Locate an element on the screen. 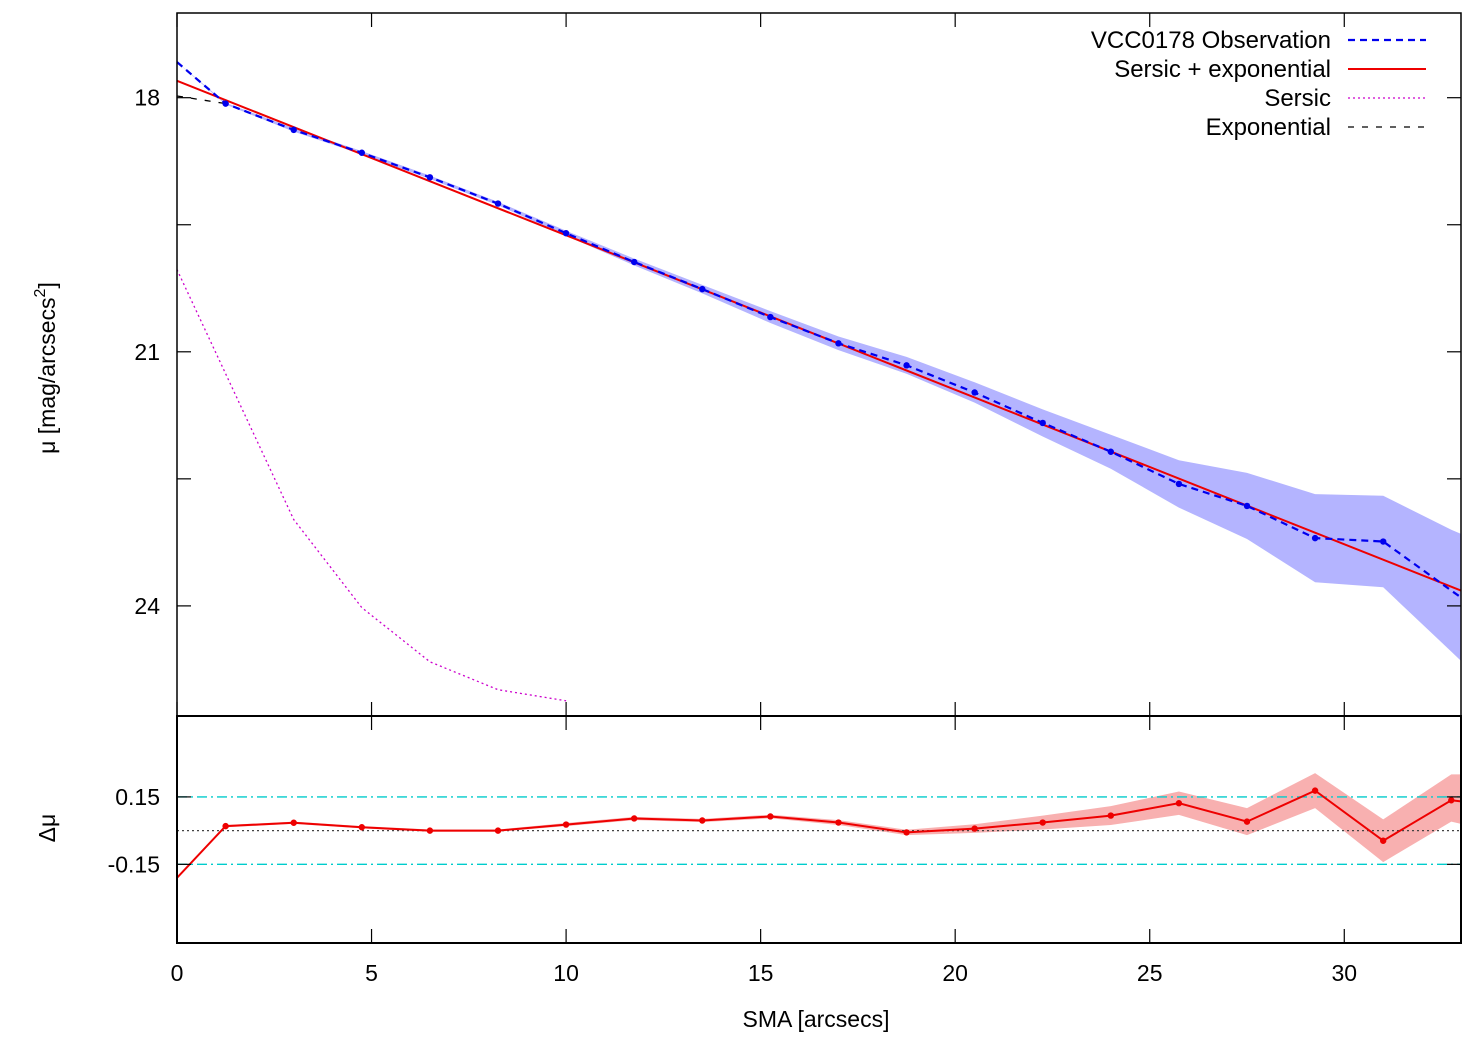 The width and height of the screenshot is (1482, 1044). main-y-tick-label-1: 18 is located at coordinates (147, 98).